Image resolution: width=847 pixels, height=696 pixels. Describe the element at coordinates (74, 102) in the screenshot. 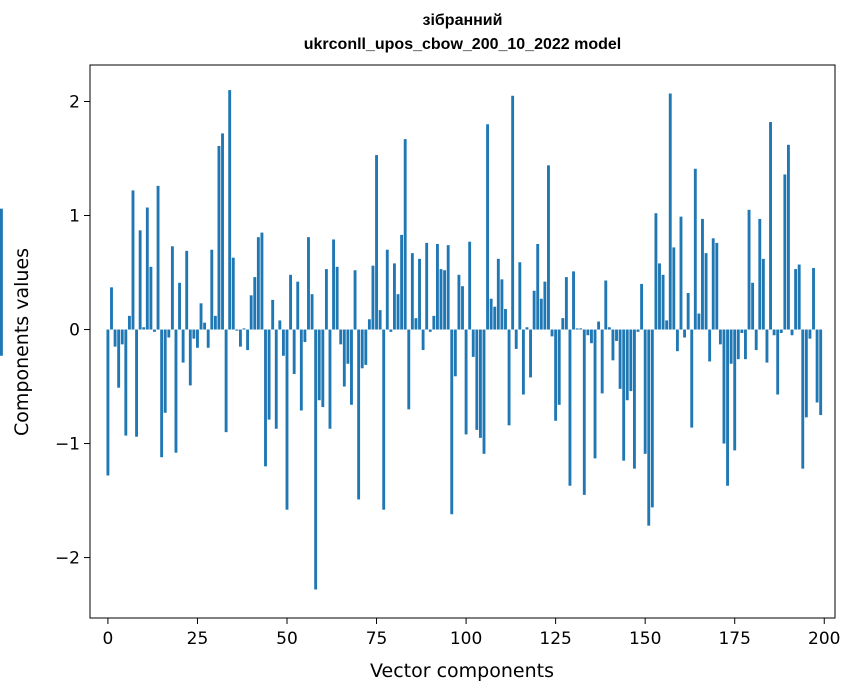

I see `y-tick-label: 2` at that location.